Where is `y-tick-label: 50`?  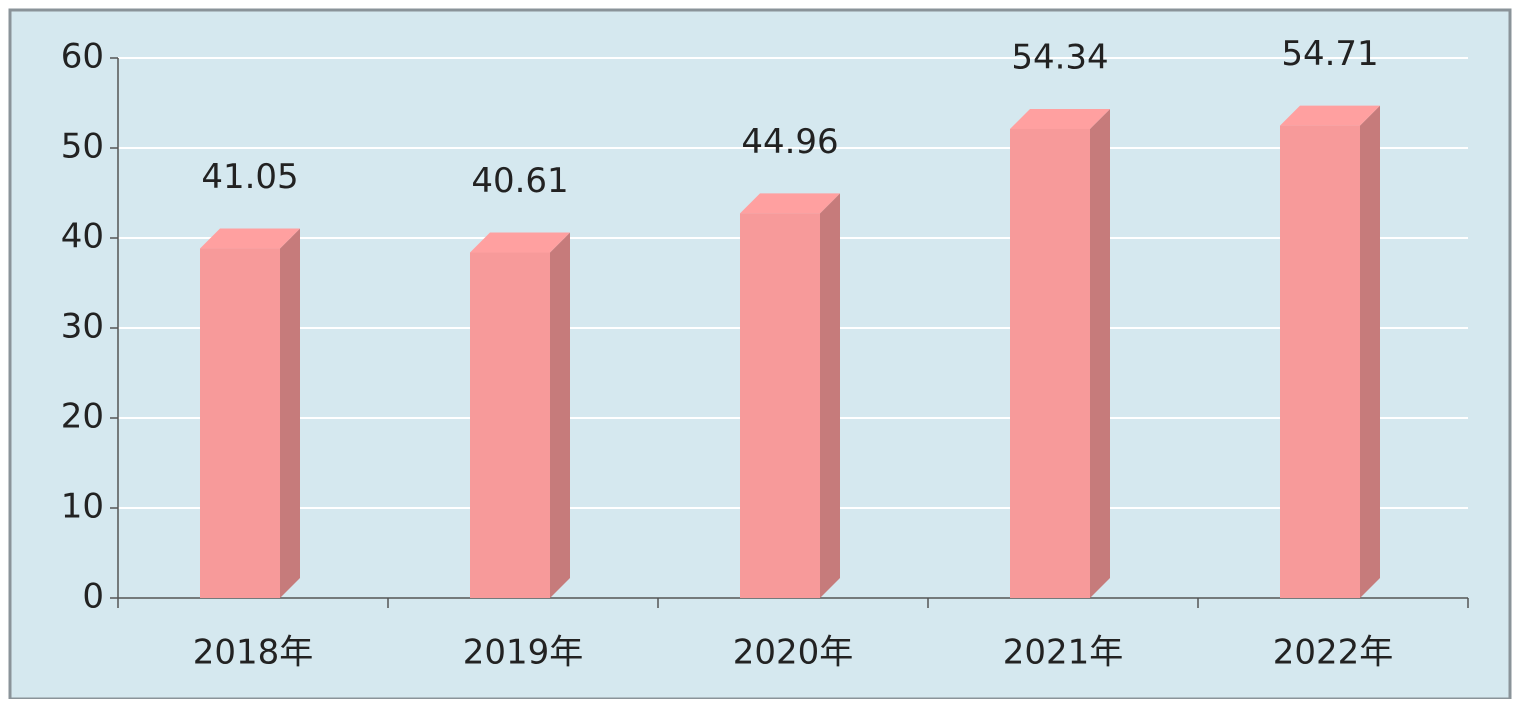
y-tick-label: 50 is located at coordinates (82, 147).